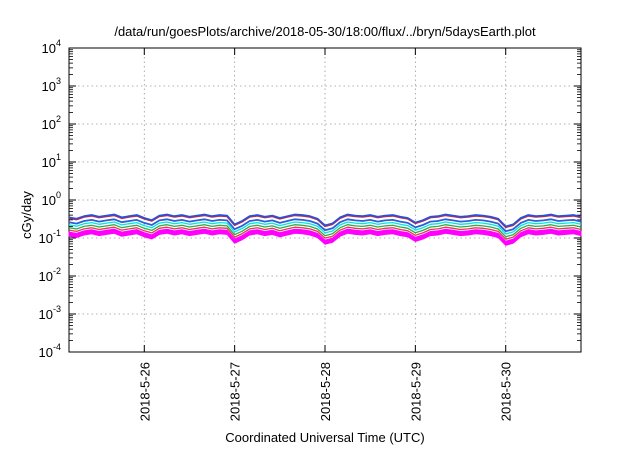  Describe the element at coordinates (235, 391) in the screenshot. I see `x-tick-label: 2018-5-27` at that location.